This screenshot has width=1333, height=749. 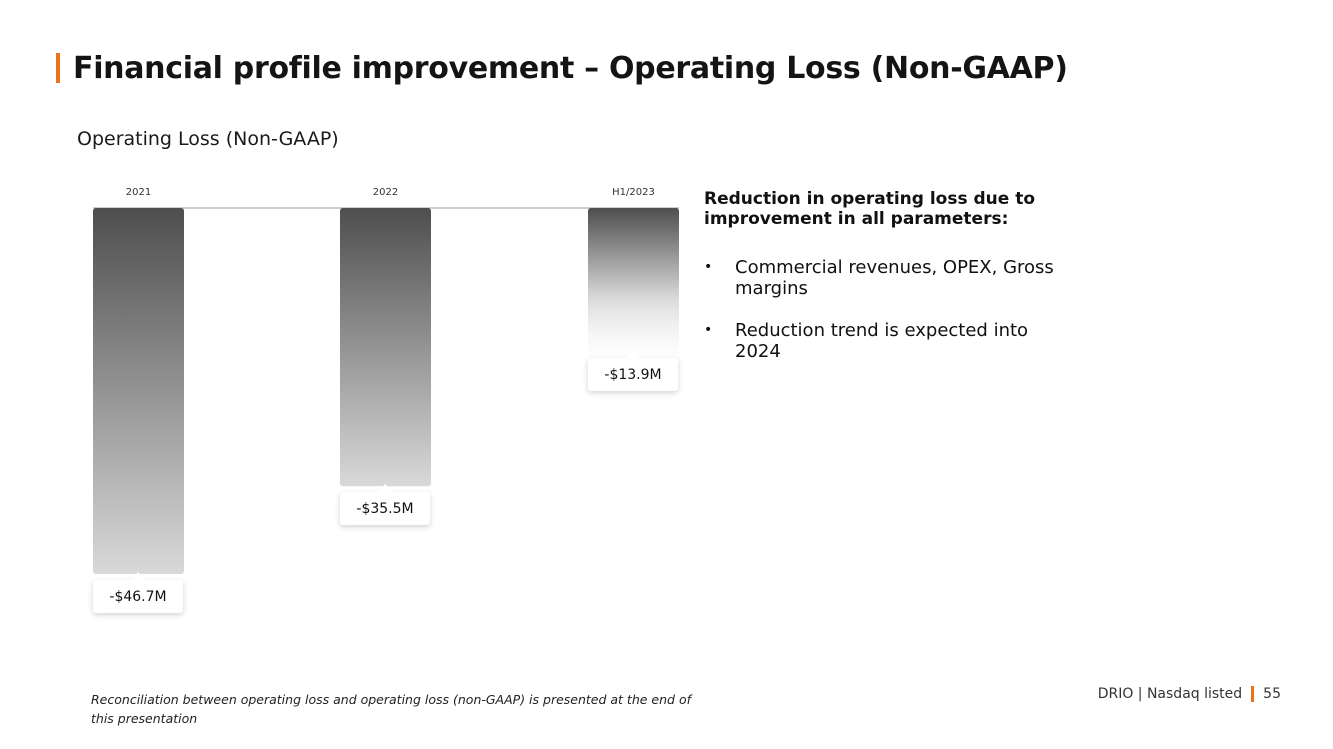 I want to click on category-label: H1/2023, so click(x=633, y=192).